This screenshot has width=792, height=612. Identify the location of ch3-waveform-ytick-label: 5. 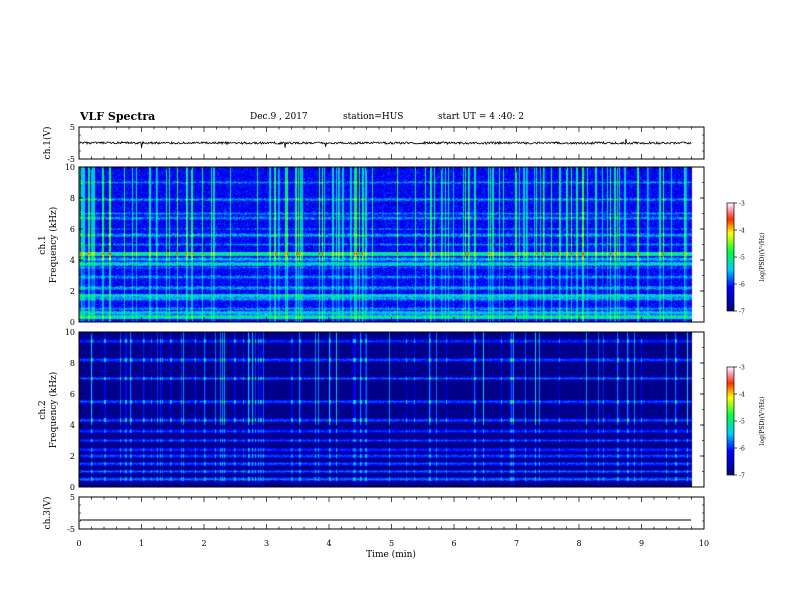
(72, 497).